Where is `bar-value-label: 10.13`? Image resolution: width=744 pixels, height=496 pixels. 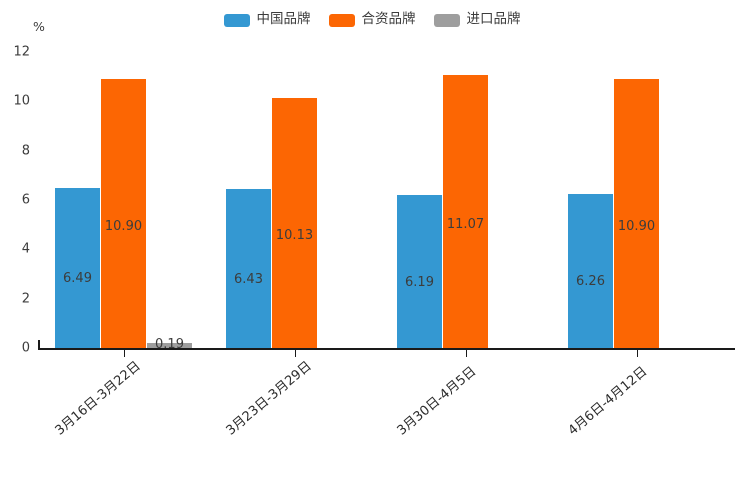
bar-value-label: 10.13 is located at coordinates (294, 236).